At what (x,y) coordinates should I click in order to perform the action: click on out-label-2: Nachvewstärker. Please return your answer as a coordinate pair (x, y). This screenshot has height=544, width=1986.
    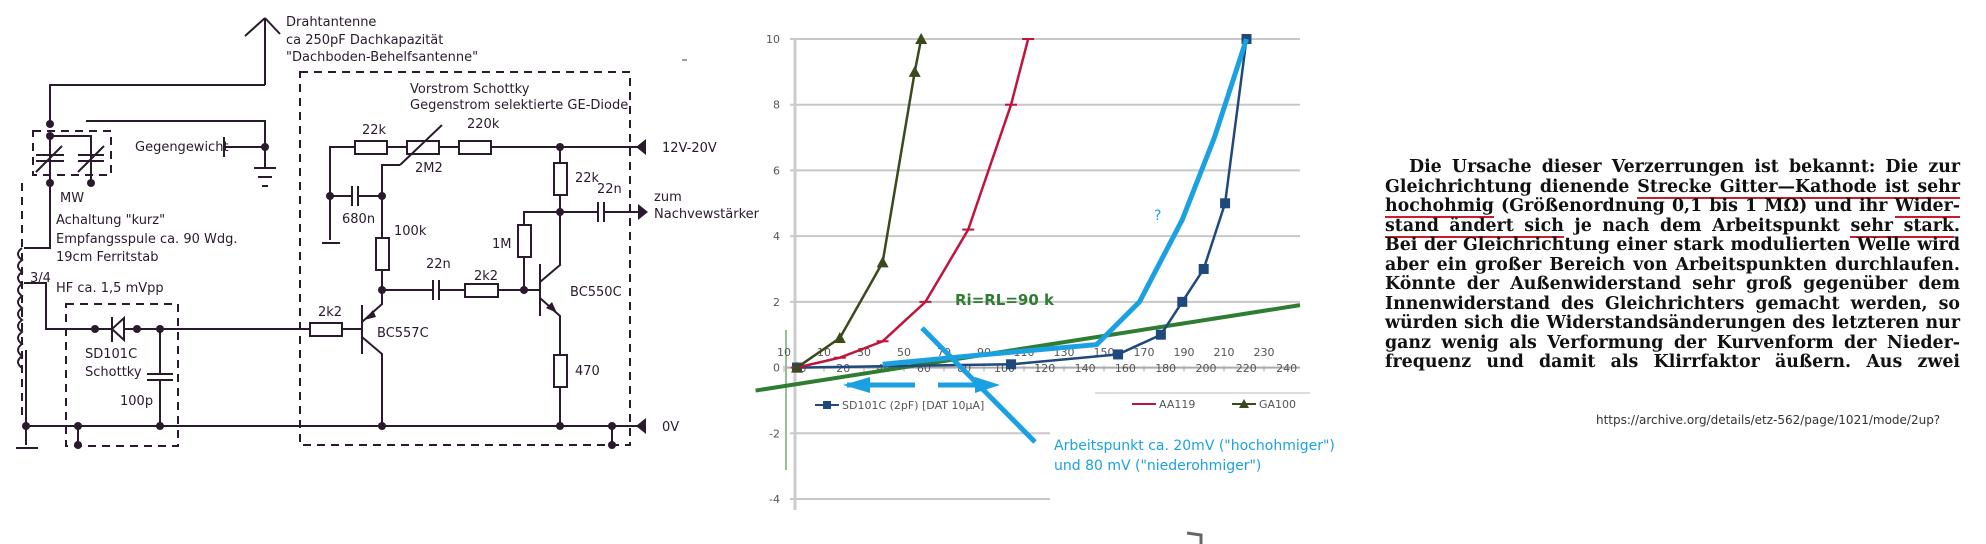
    Looking at the image, I should click on (707, 214).